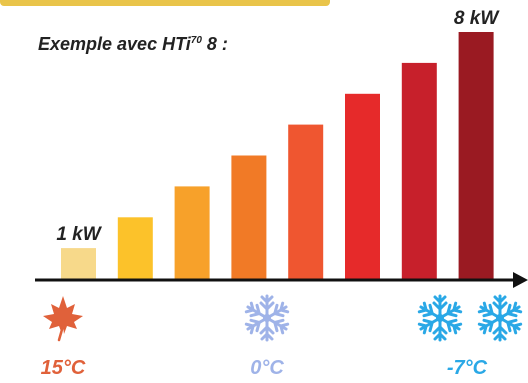  What do you see at coordinates (63, 319) in the screenshot?
I see `maple-leaf-icon` at bounding box center [63, 319].